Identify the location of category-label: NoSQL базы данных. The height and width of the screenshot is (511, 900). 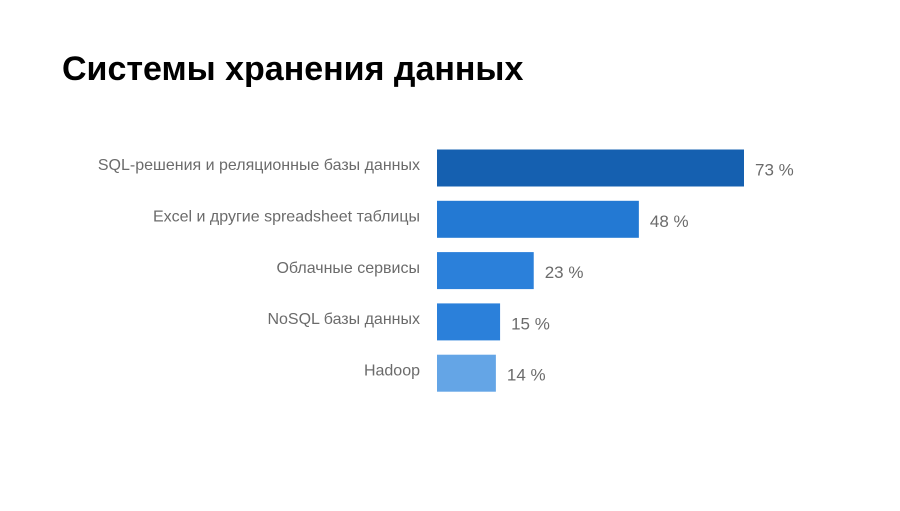
(343, 319).